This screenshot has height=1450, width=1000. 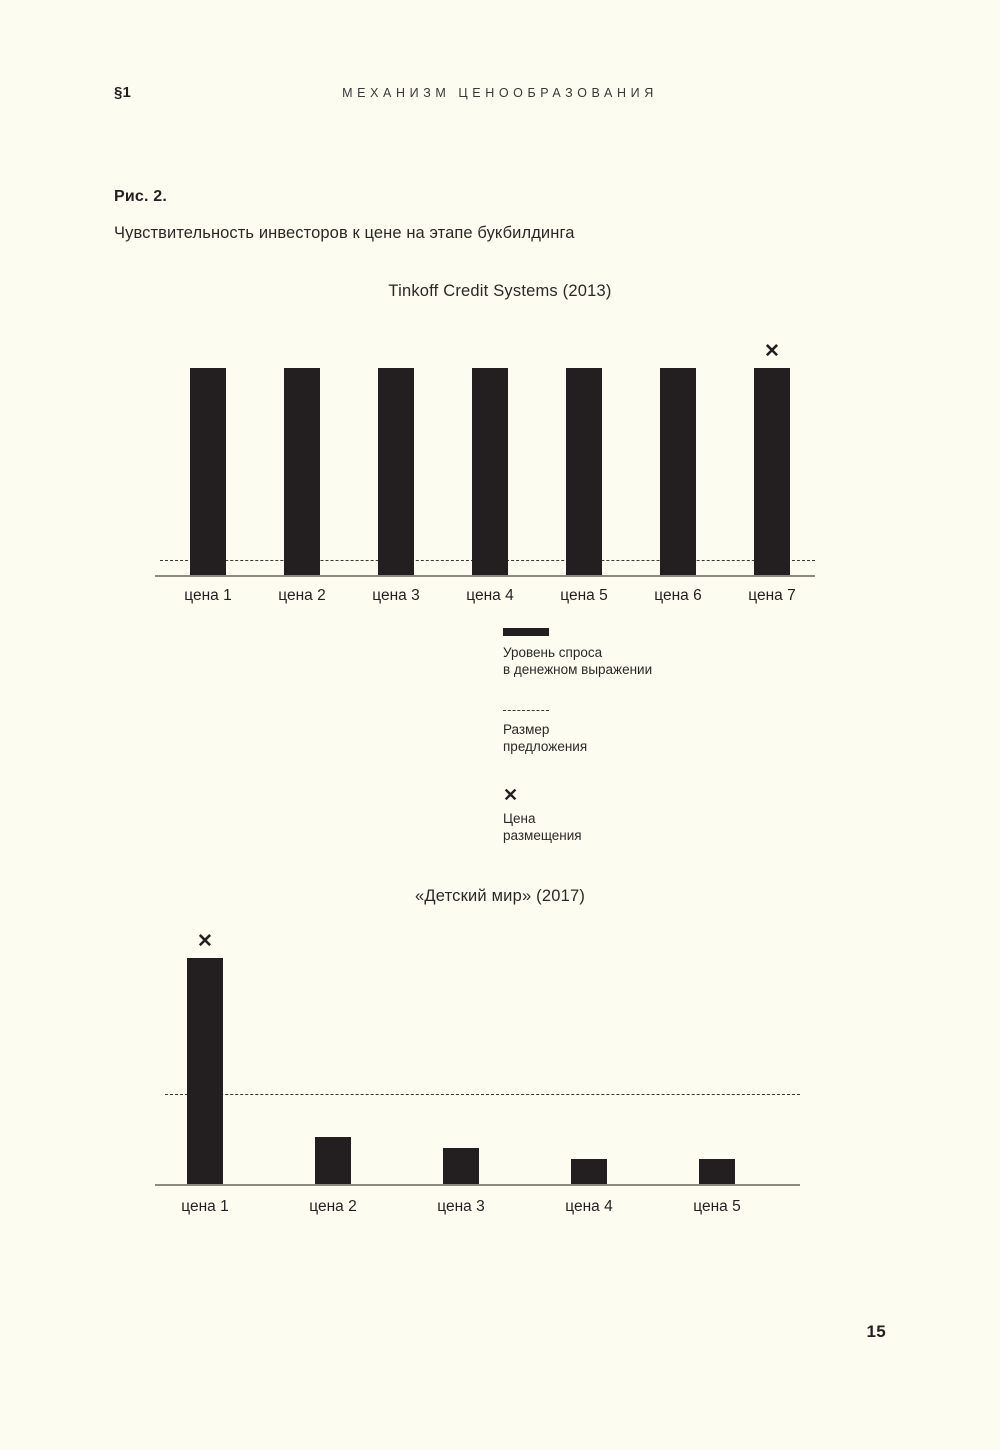 I want to click on page-number: 15, so click(x=876, y=1331).